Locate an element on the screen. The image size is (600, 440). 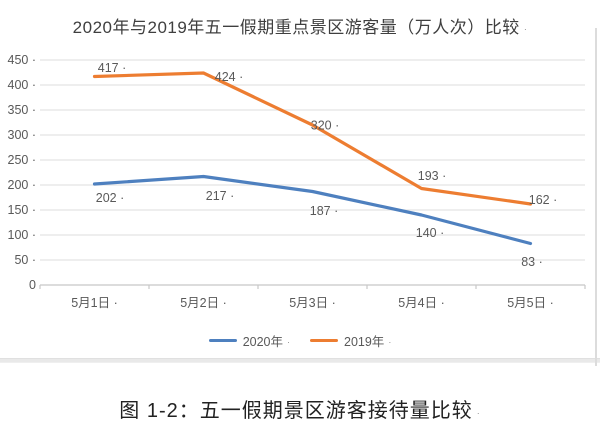
y-axis-tick-label: 350 · is located at coordinates (22, 110).